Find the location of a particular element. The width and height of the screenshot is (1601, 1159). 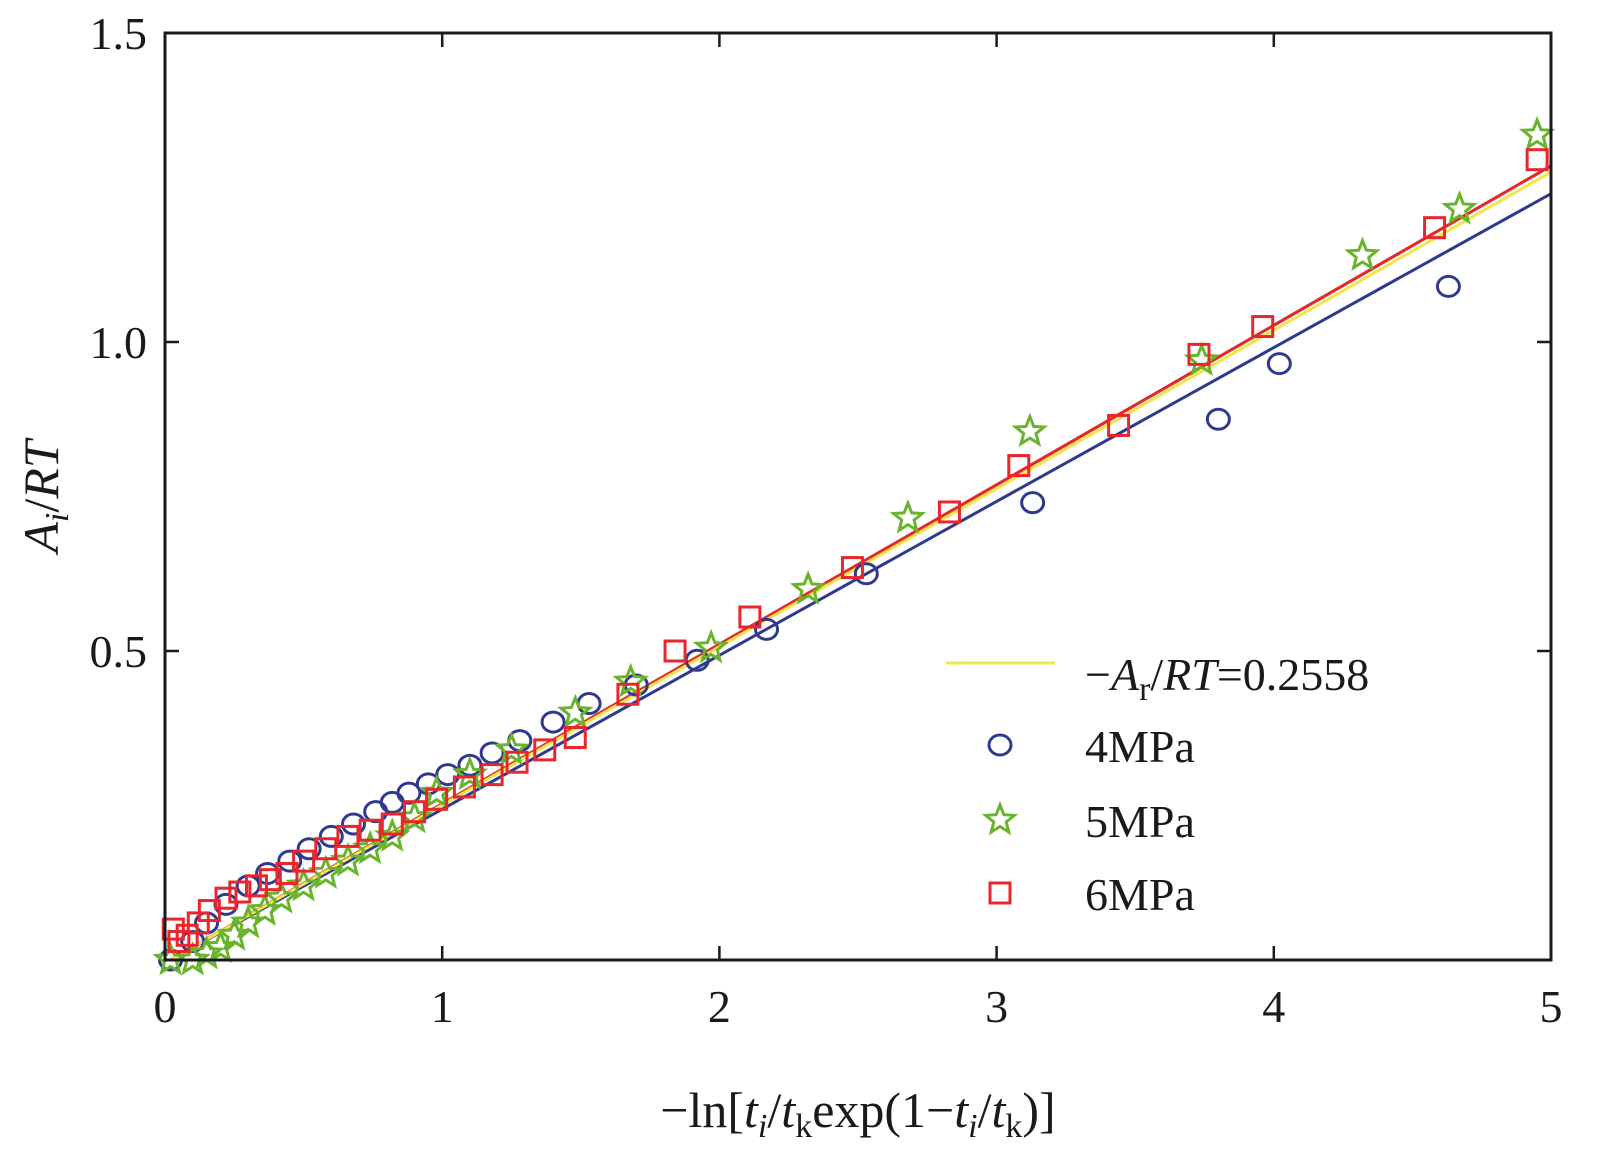

legend-series-entries: 4MPa 5MPa 6MPa is located at coordinates (1088, 820).